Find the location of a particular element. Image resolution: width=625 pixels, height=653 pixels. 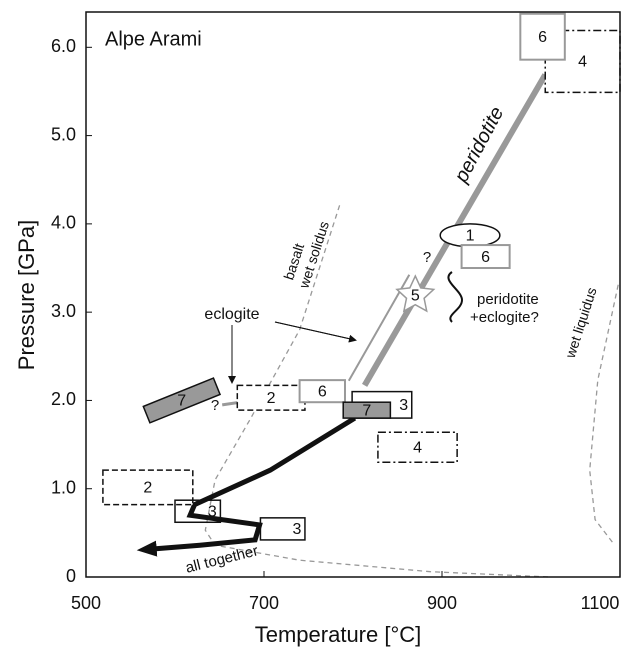

y-tick-label: 0 is located at coordinates (71, 576).